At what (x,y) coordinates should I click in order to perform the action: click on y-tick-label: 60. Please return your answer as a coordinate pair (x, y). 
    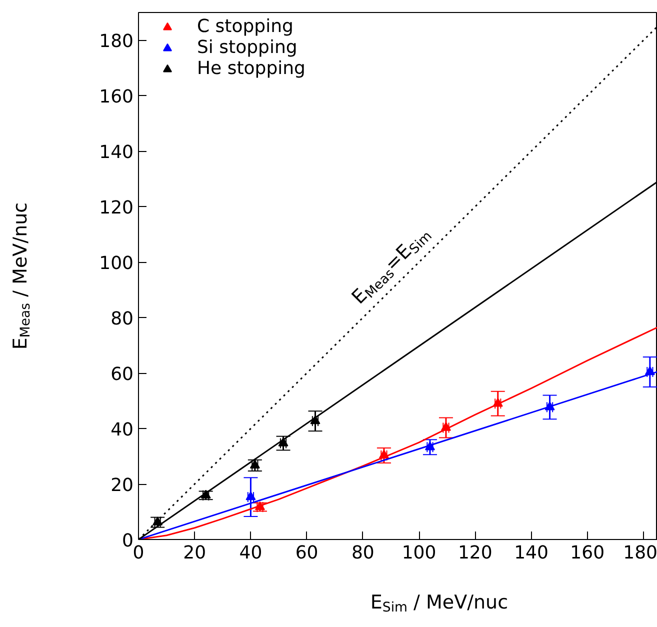
    Looking at the image, I should click on (122, 375).